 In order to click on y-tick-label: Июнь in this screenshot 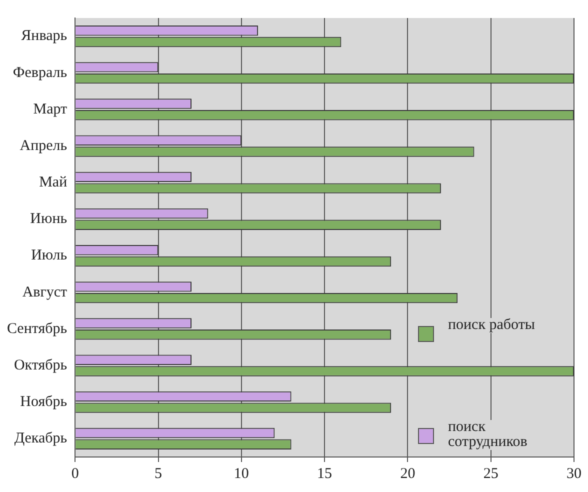, I will do `click(49, 219)`.